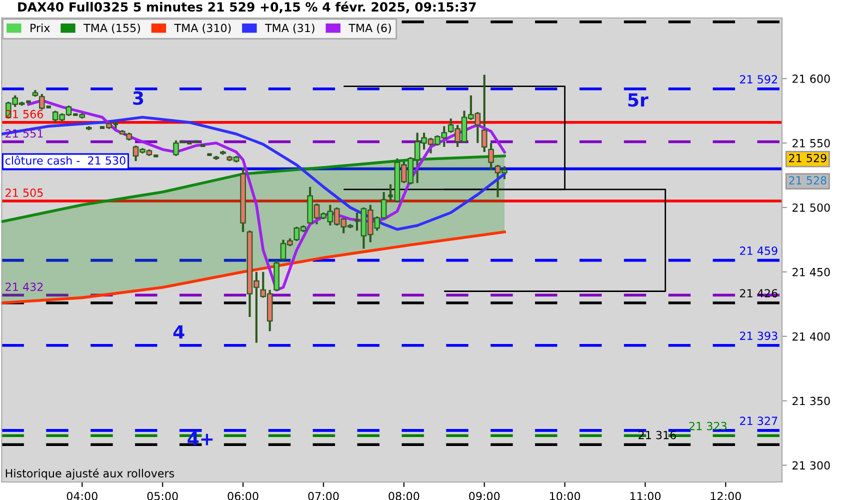 This screenshot has height=500, width=850. What do you see at coordinates (759, 421) in the screenshot?
I see `ref-line-label: 21 327` at bounding box center [759, 421].